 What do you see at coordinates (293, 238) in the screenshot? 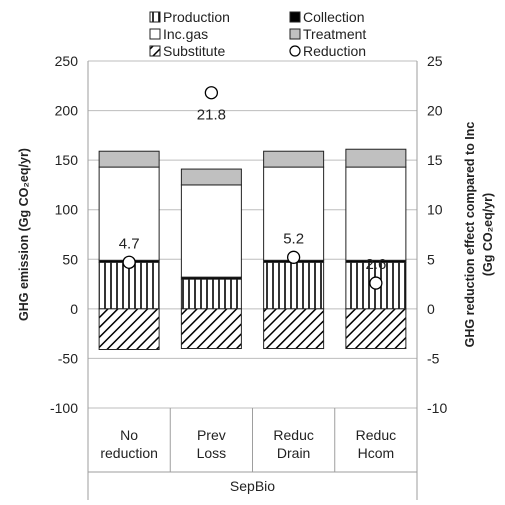
I see `reduction-data-label: 5.2` at bounding box center [293, 238].